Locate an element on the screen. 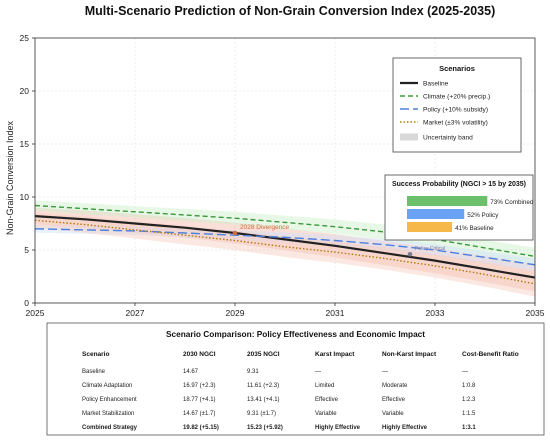 The height and width of the screenshot is (445, 550). table-cell: Combined Strategy is located at coordinates (110, 428).